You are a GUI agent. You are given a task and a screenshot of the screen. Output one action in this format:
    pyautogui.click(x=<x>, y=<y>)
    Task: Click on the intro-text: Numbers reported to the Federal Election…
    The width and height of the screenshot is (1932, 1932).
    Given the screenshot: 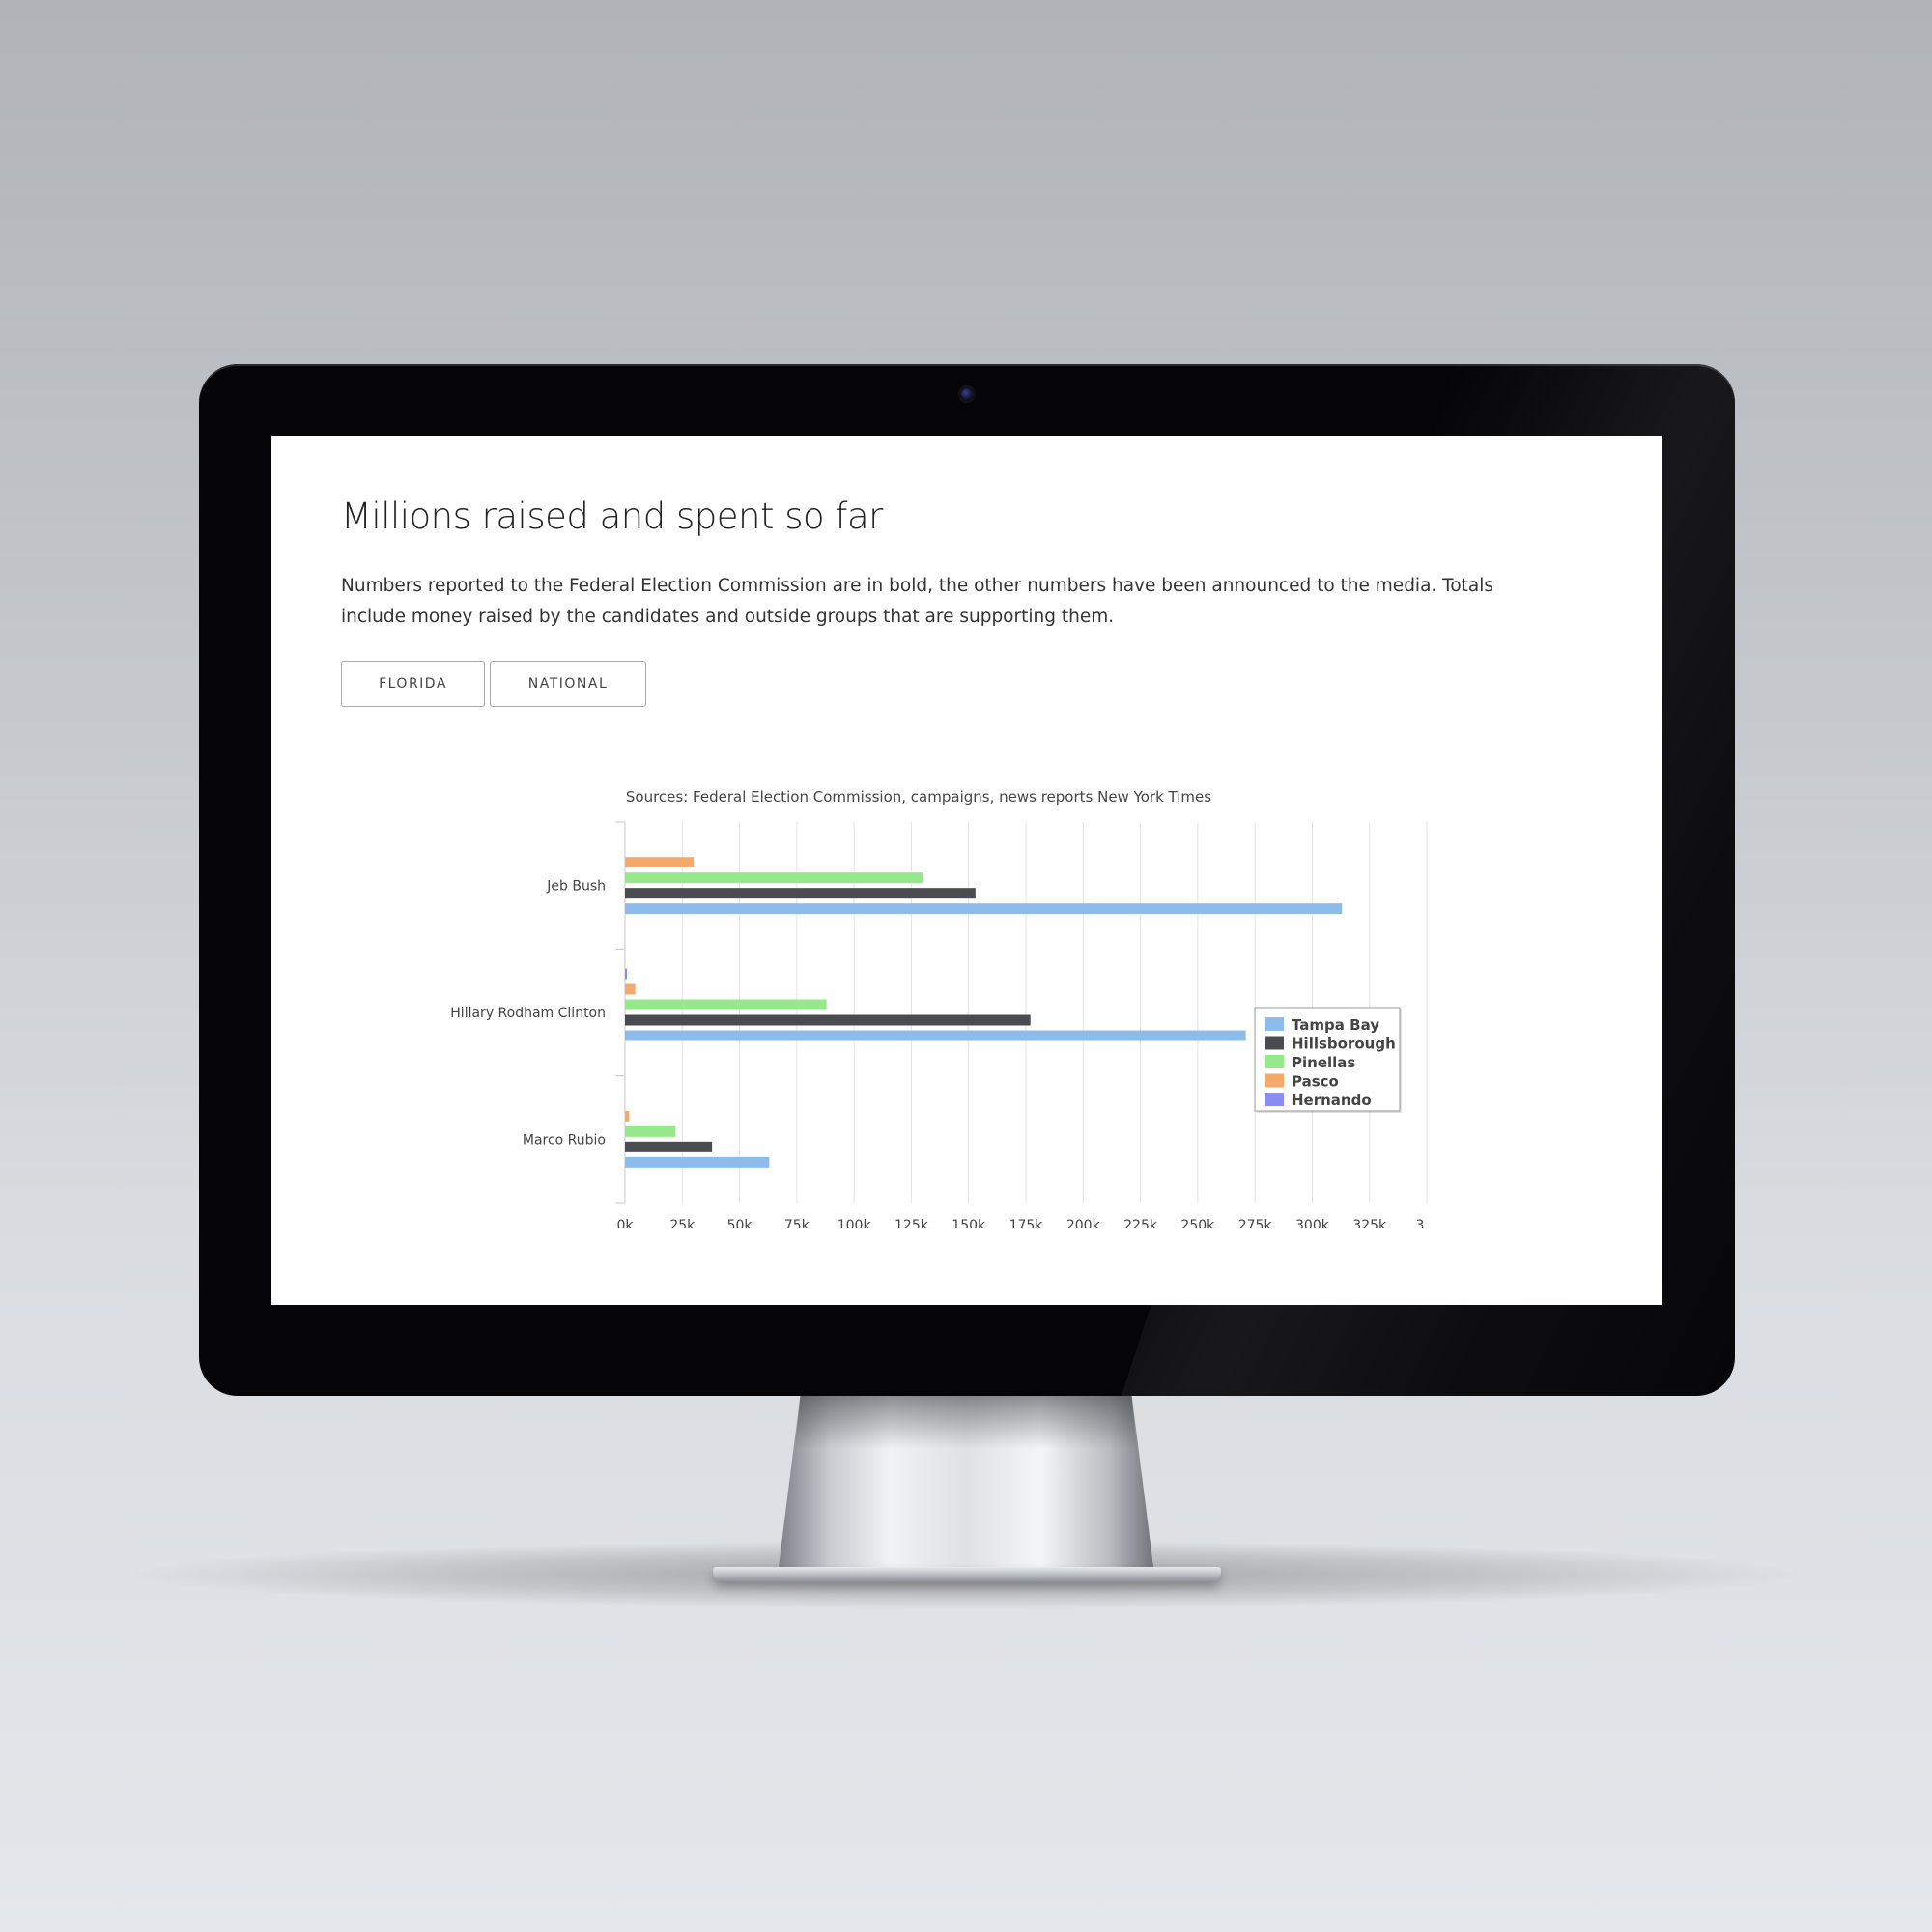 What is the action you would take?
    pyautogui.click(x=917, y=601)
    